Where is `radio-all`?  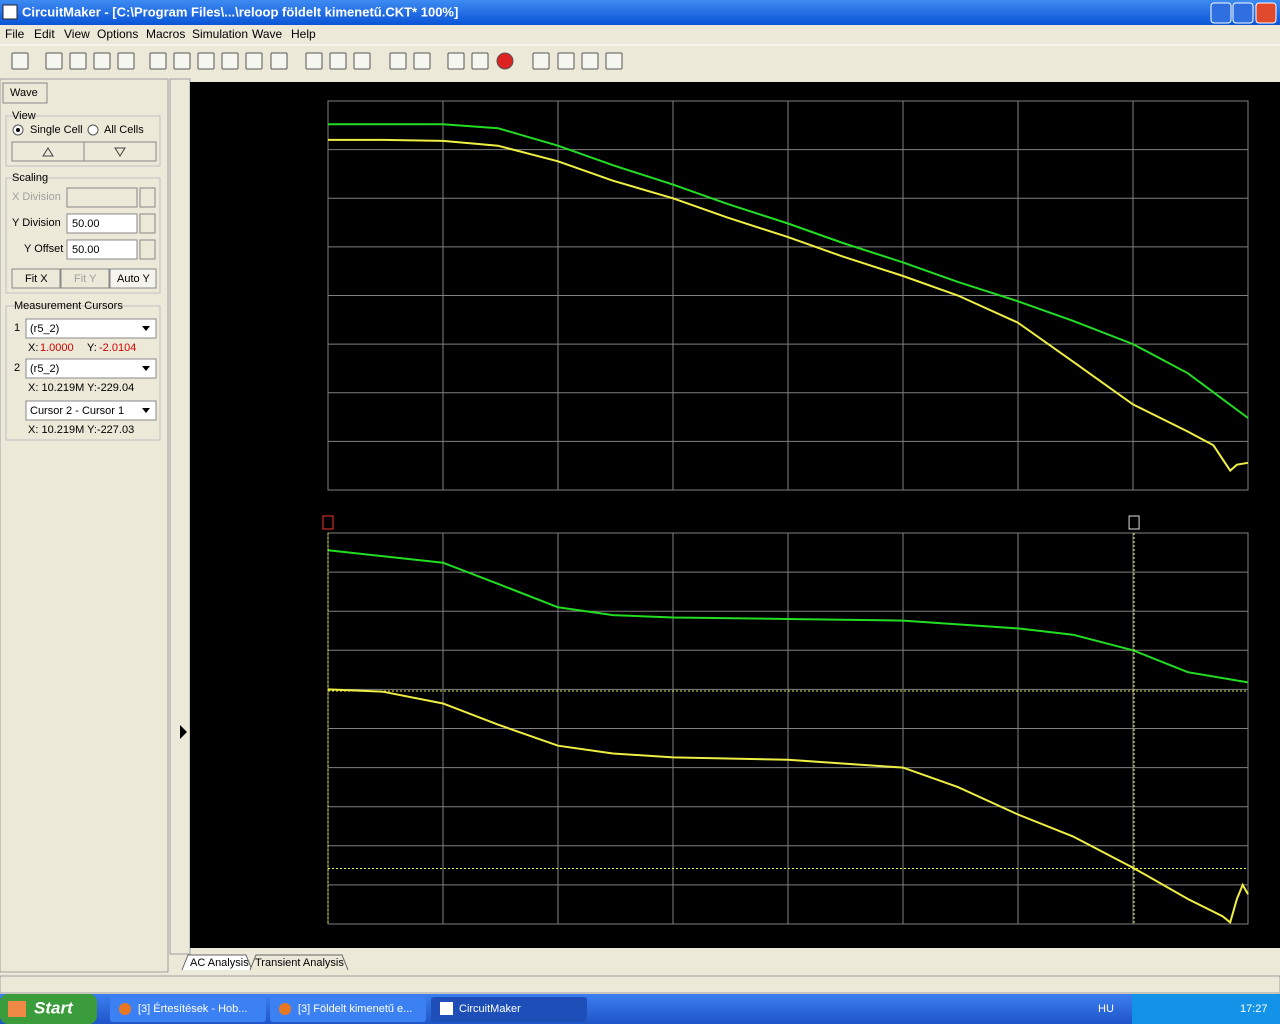
radio-all is located at coordinates (93, 130).